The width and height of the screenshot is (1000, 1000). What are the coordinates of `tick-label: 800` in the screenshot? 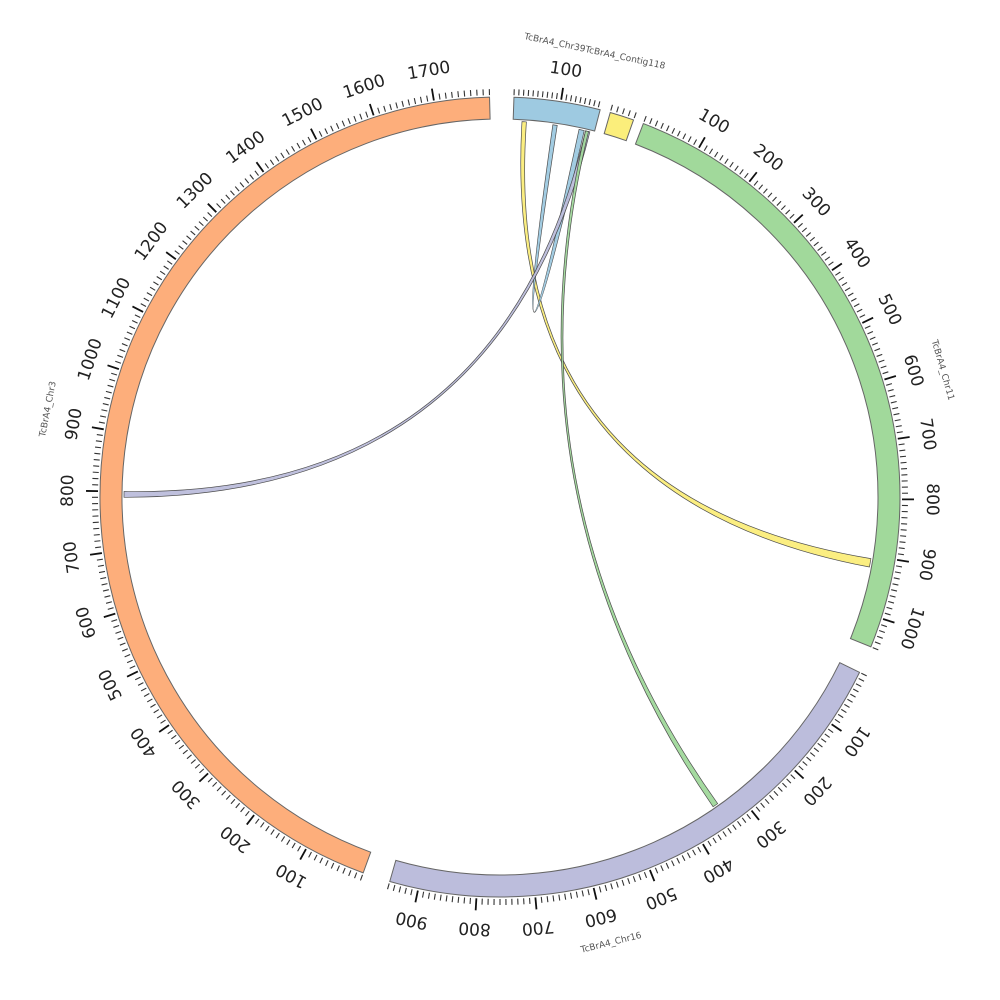 It's located at (932, 499).